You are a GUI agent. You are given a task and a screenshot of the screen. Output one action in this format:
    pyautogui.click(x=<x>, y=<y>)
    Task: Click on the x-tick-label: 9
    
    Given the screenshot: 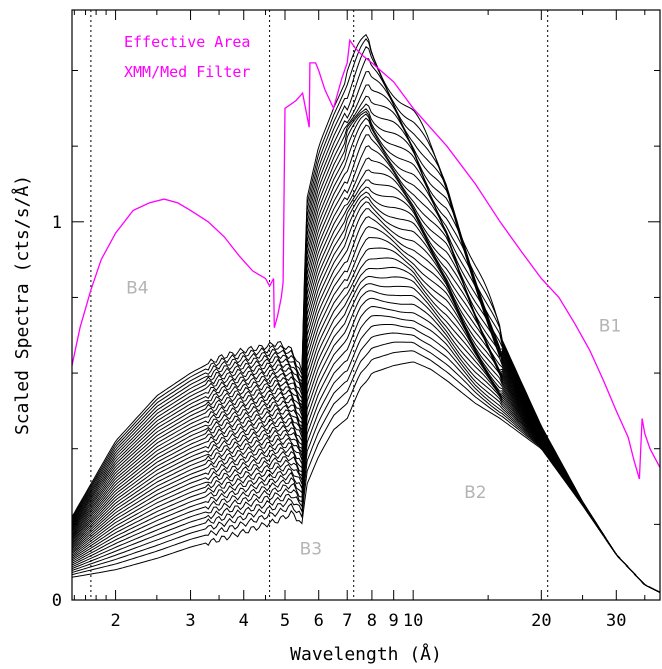 What is the action you would take?
    pyautogui.click(x=394, y=621)
    